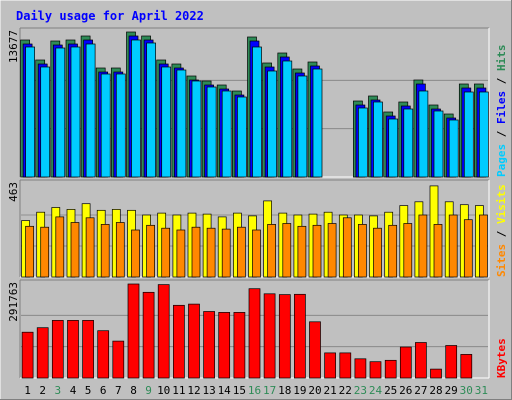  I want to click on x-tick-label-29: 29, so click(451, 390).